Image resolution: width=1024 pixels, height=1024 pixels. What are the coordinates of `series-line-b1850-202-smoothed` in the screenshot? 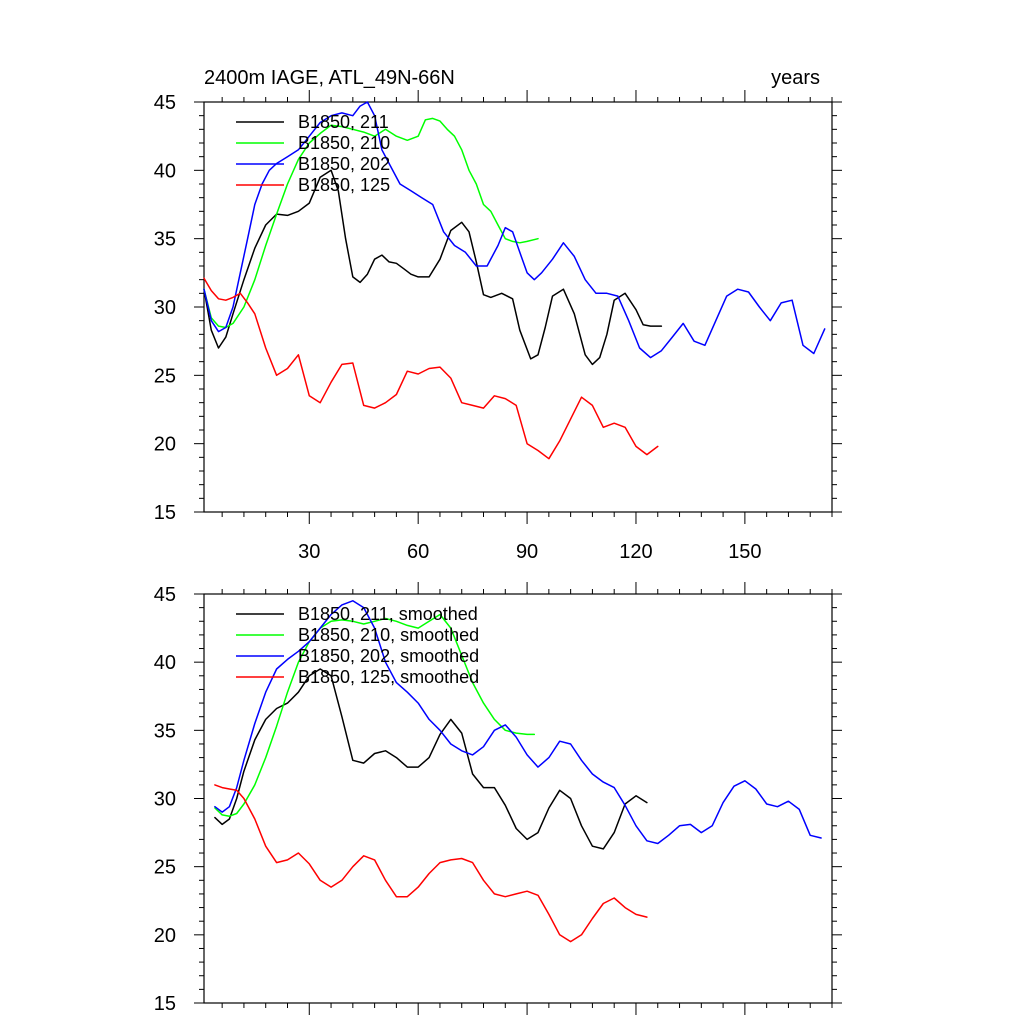 It's located at (518, 722).